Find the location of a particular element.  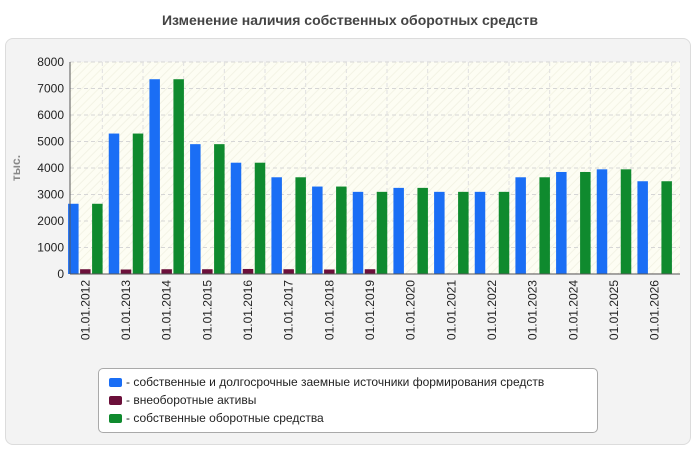

bar-2-01.01.2012 is located at coordinates (85, 271).